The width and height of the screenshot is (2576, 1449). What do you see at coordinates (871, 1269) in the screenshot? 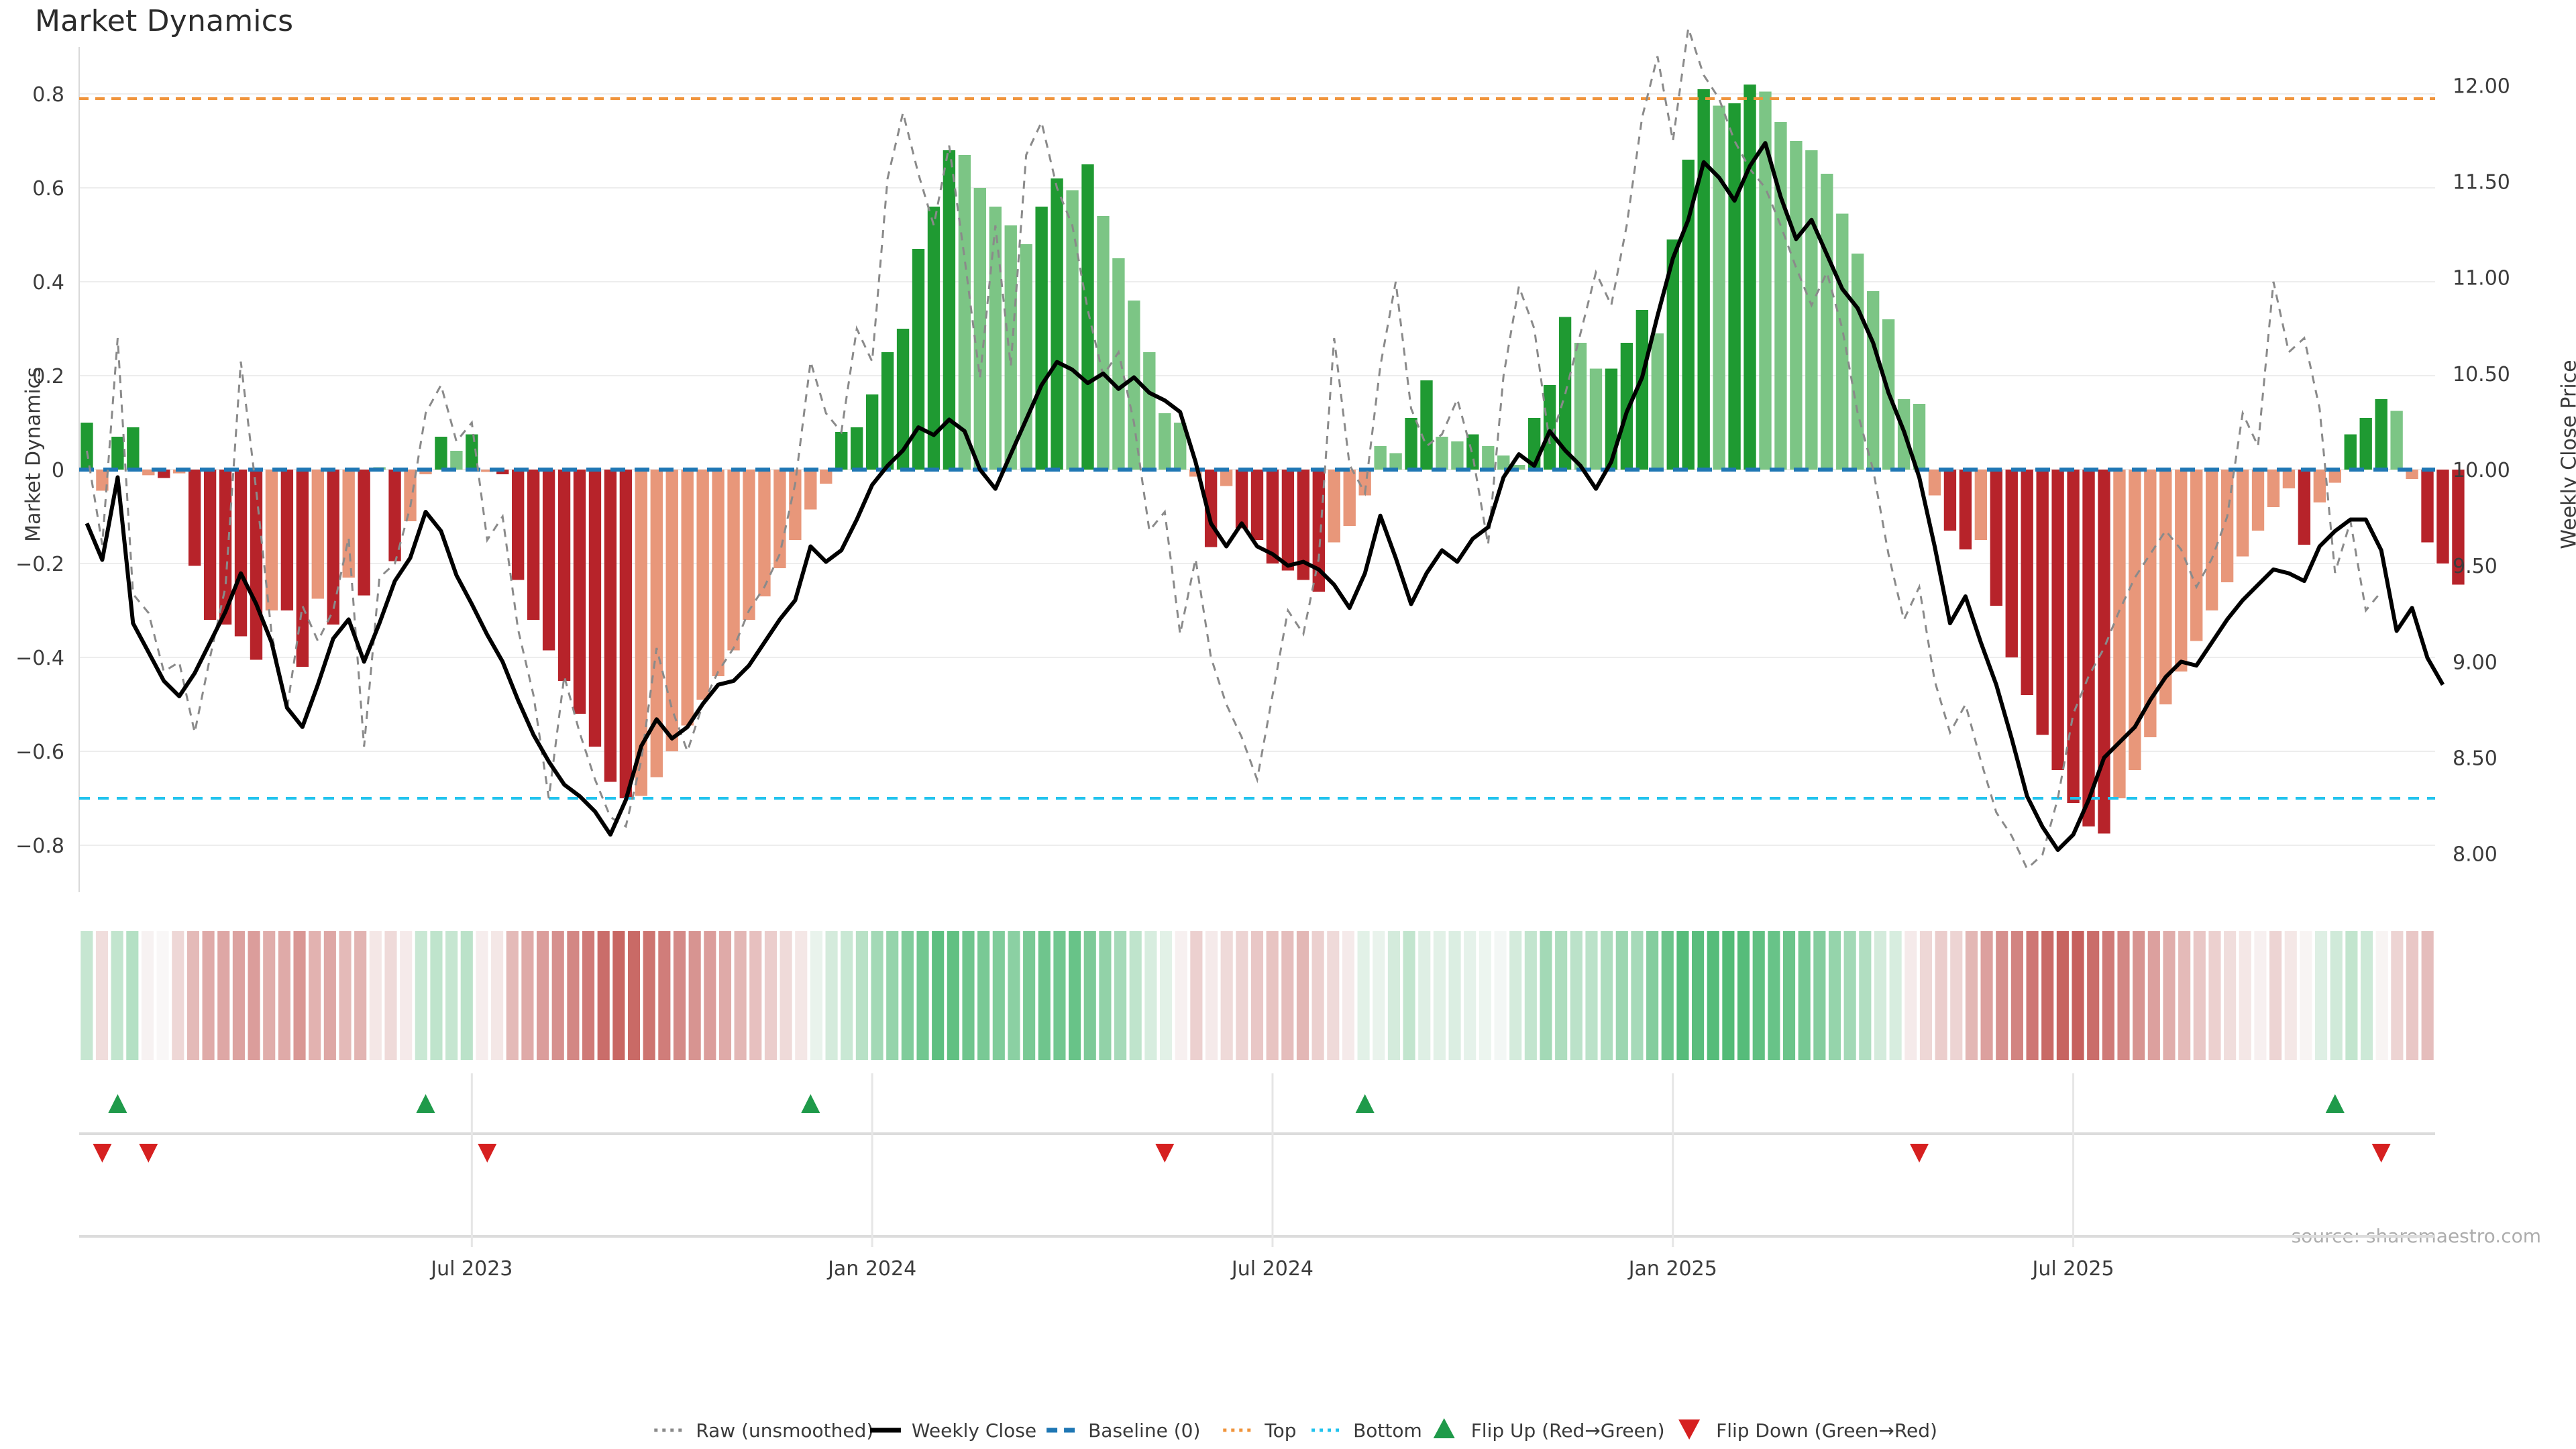
I see `x-tick-label: Jan 2024` at bounding box center [871, 1269].